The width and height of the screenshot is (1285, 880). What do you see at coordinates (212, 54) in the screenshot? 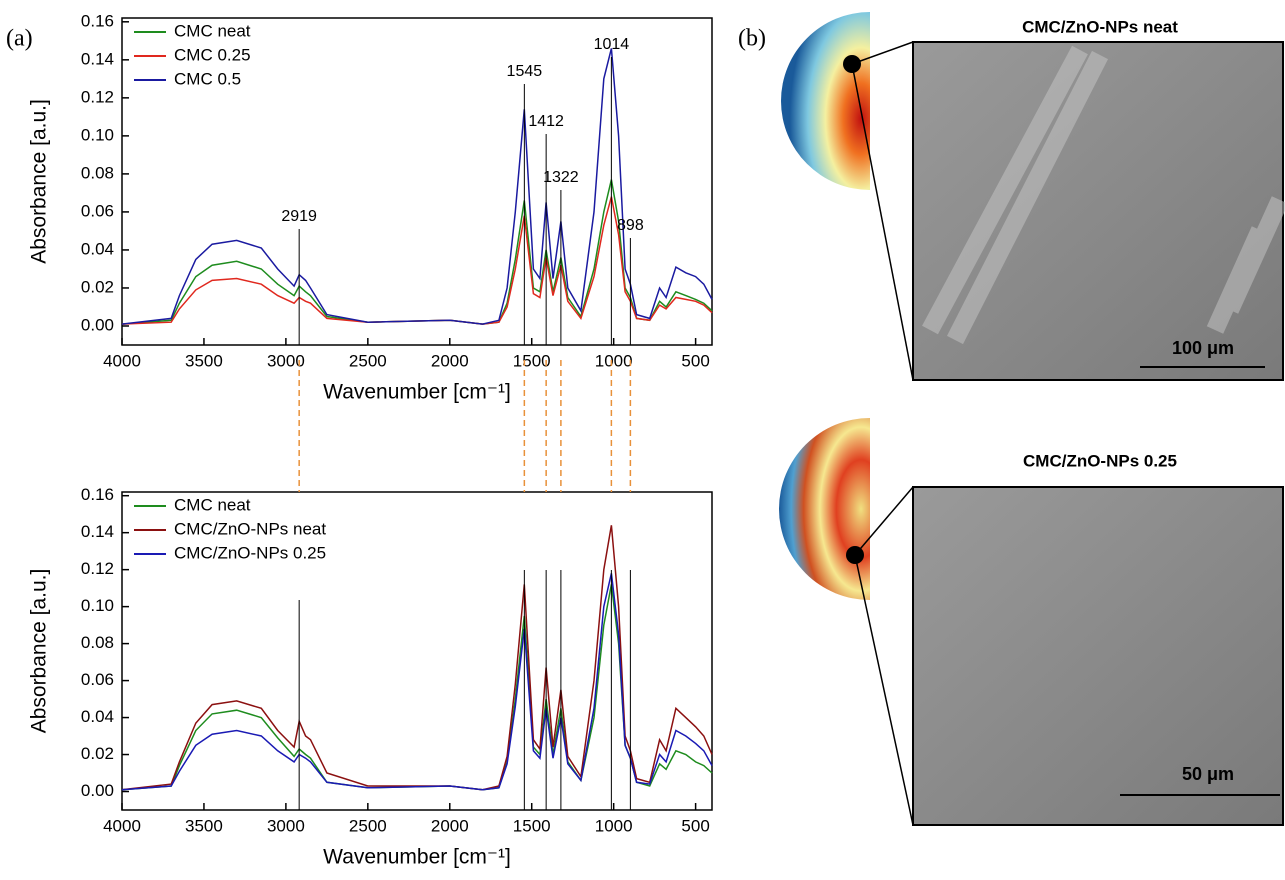
I see `legend-label: CMC 0.25` at bounding box center [212, 54].